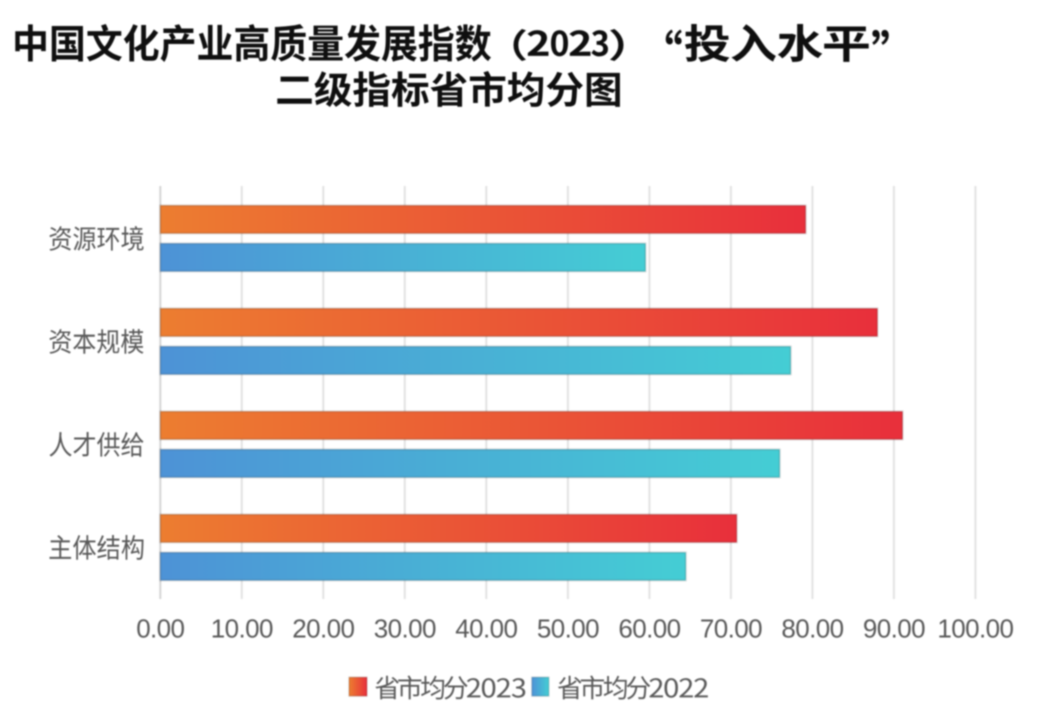  What do you see at coordinates (975, 629) in the screenshot?
I see `svg-text: 100.00` at bounding box center [975, 629].